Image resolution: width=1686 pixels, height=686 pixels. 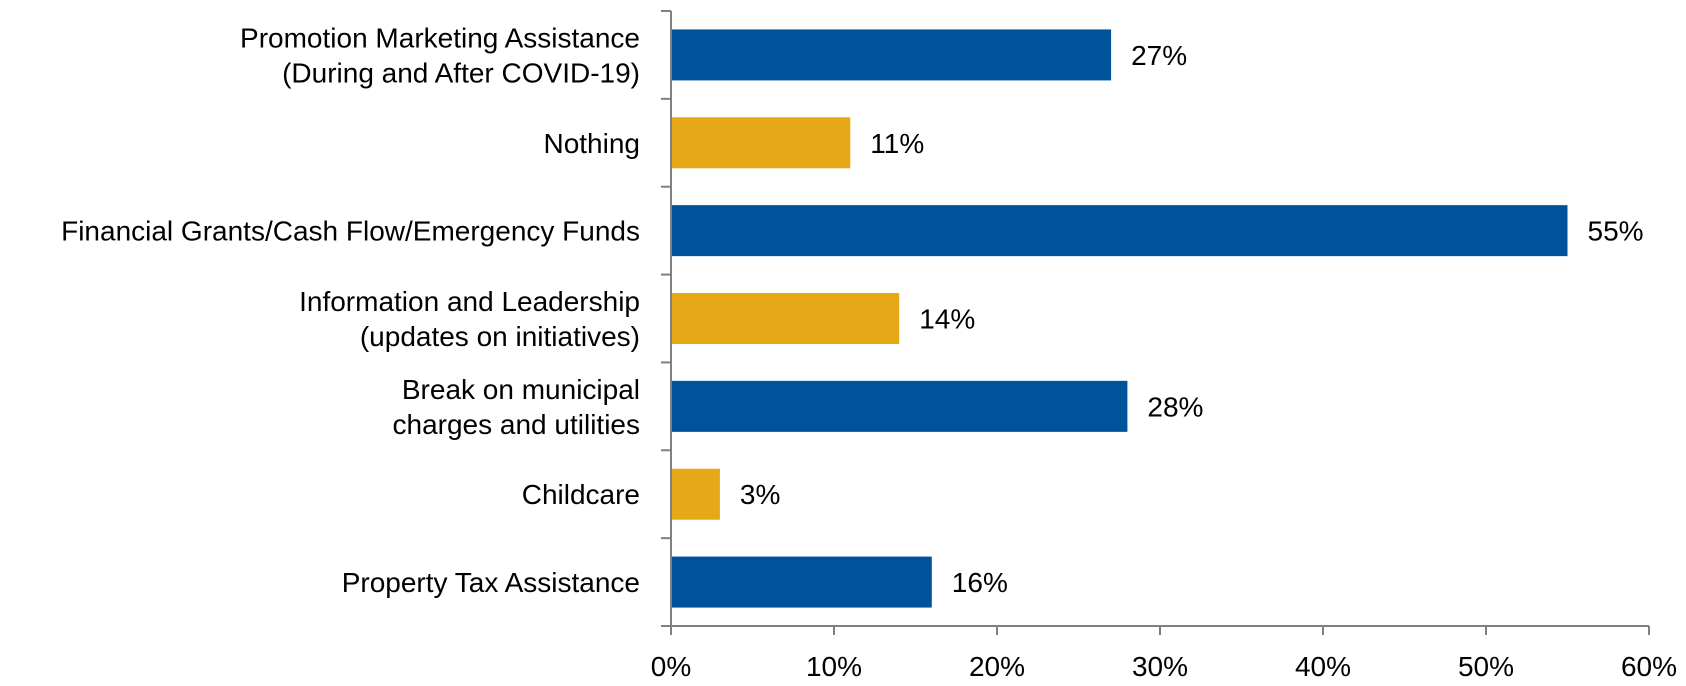 What do you see at coordinates (834, 666) in the screenshot?
I see `x-tick-label: 10%` at bounding box center [834, 666].